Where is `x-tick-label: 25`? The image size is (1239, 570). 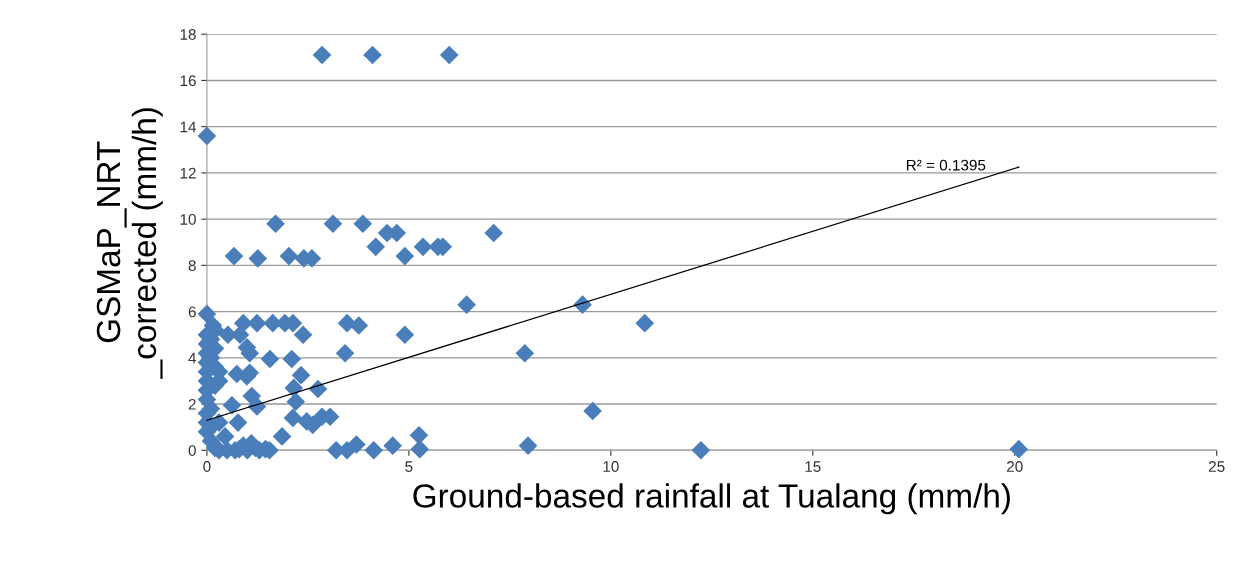 x-tick-label: 25 is located at coordinates (1216, 466).